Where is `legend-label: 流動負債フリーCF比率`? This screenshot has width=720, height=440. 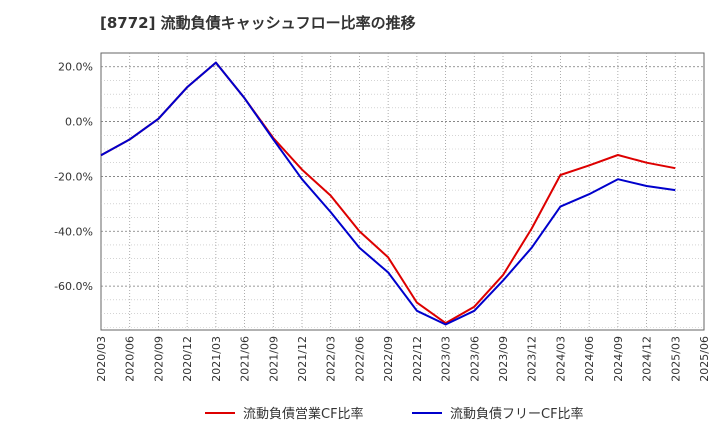 legend-label: 流動負債フリーCF比率 is located at coordinates (517, 414).